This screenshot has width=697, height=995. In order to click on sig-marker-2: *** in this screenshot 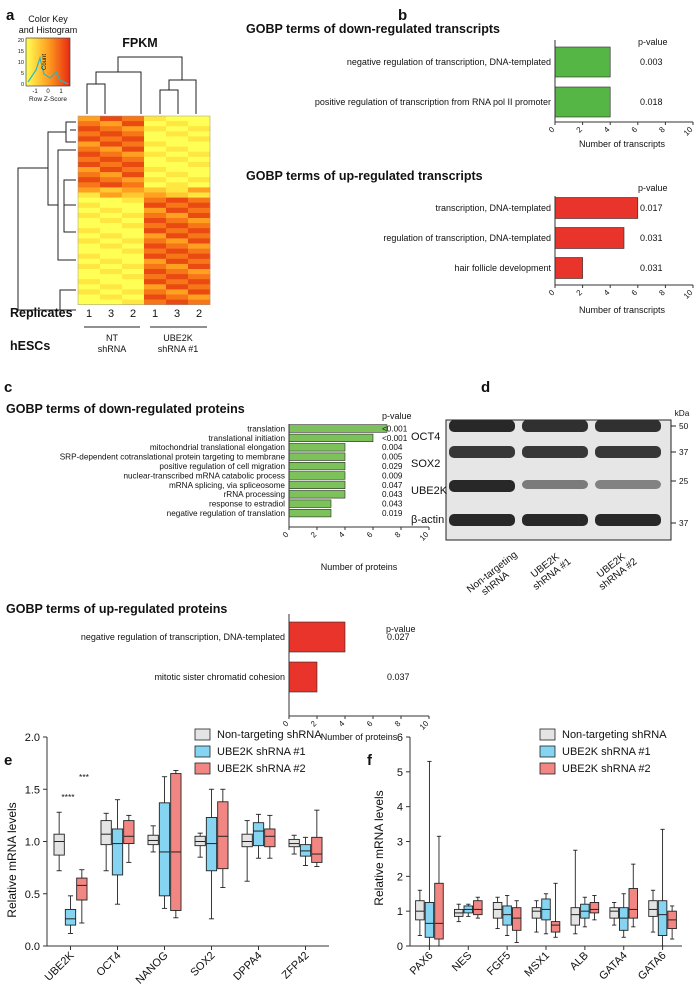, I will do `click(84, 777)`.